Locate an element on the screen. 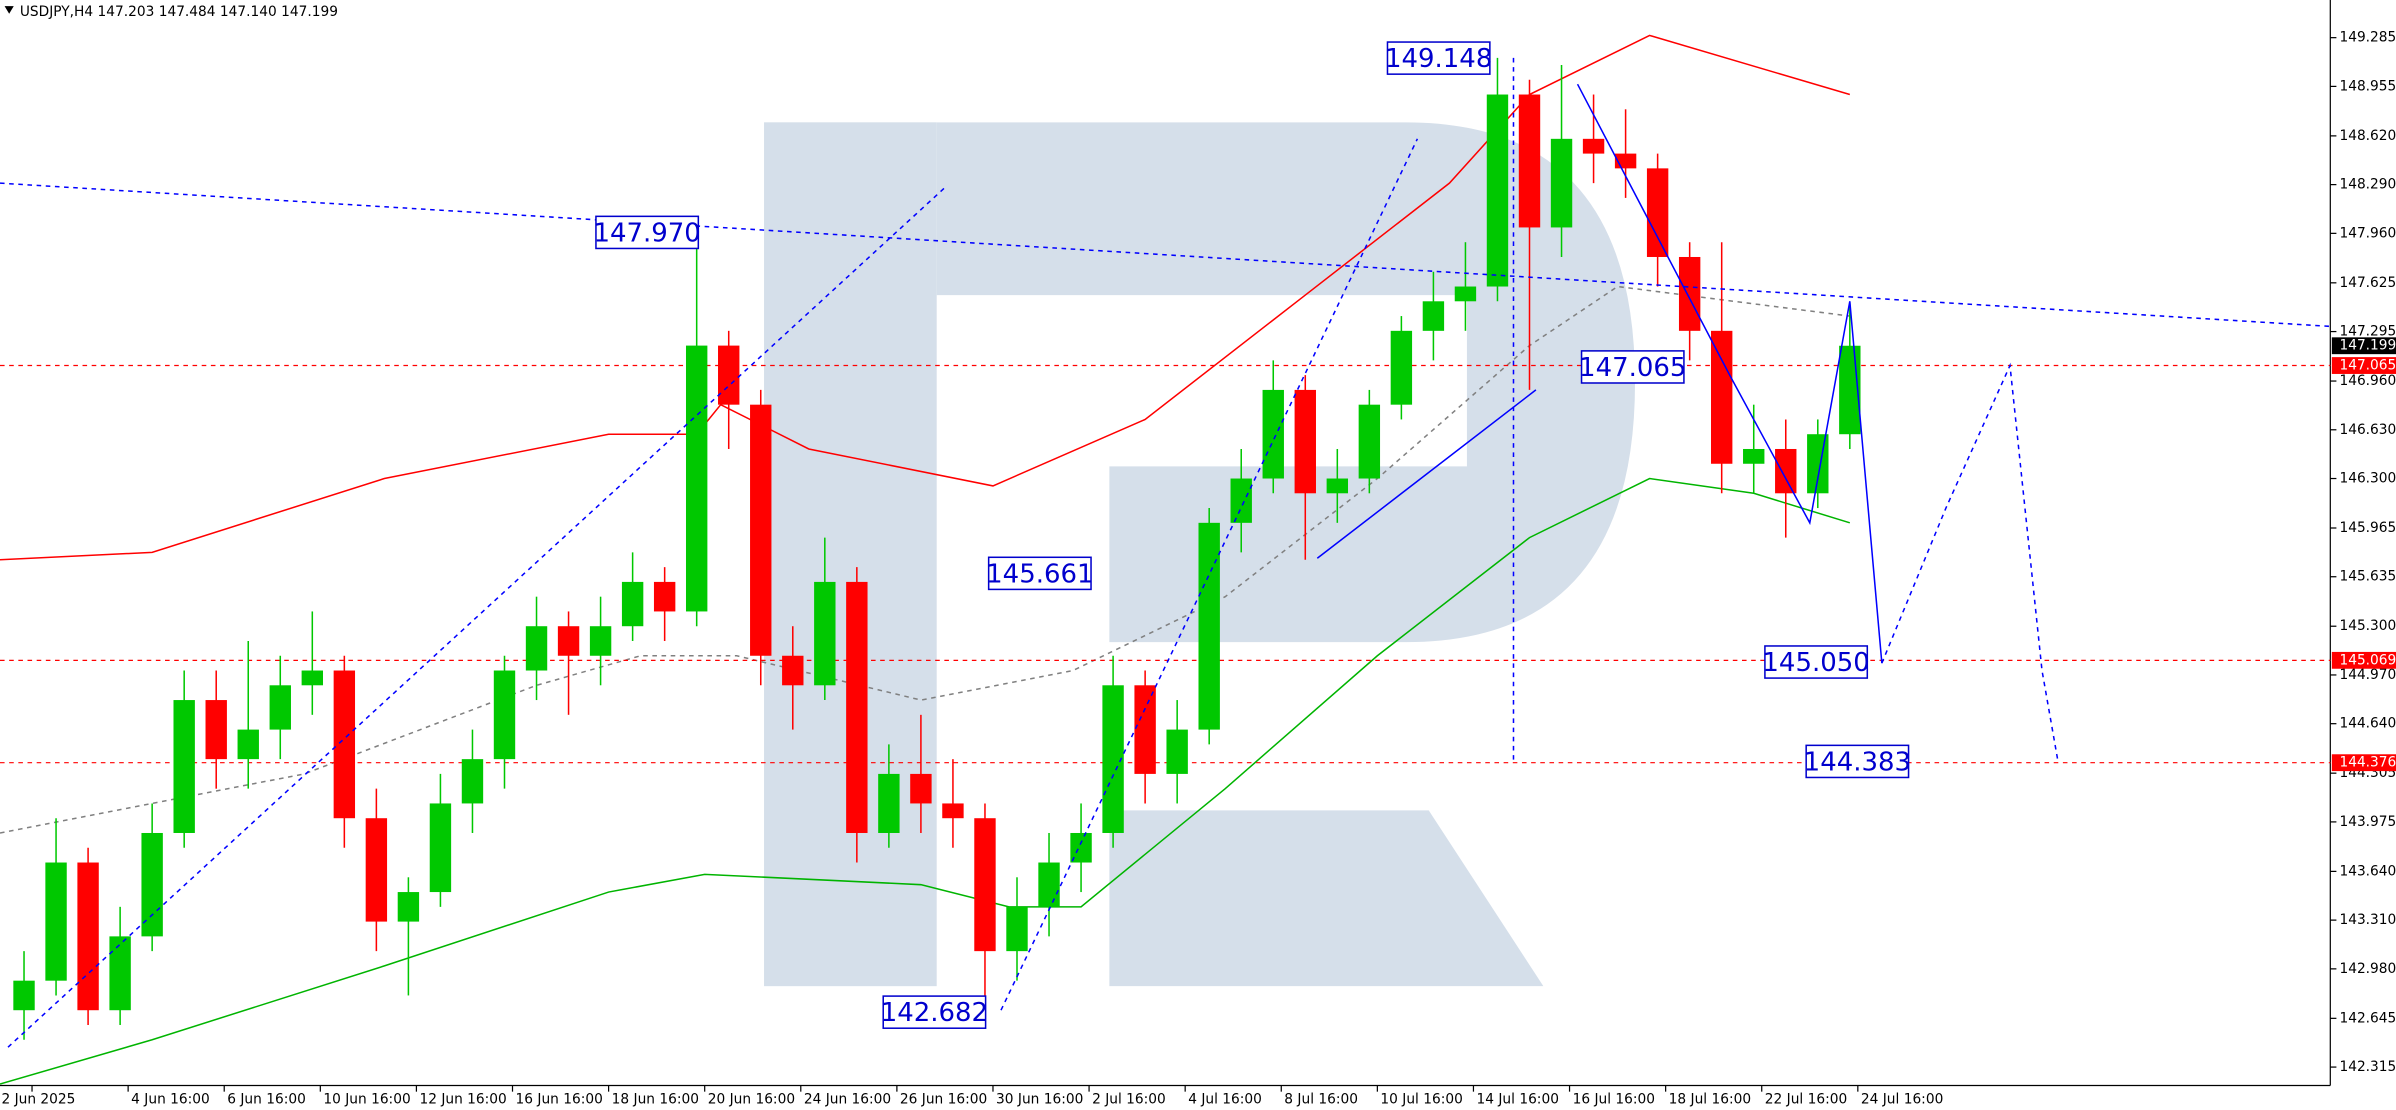 This screenshot has height=1110, width=2396. y-tick-label: 142.645 is located at coordinates (2367, 1018).